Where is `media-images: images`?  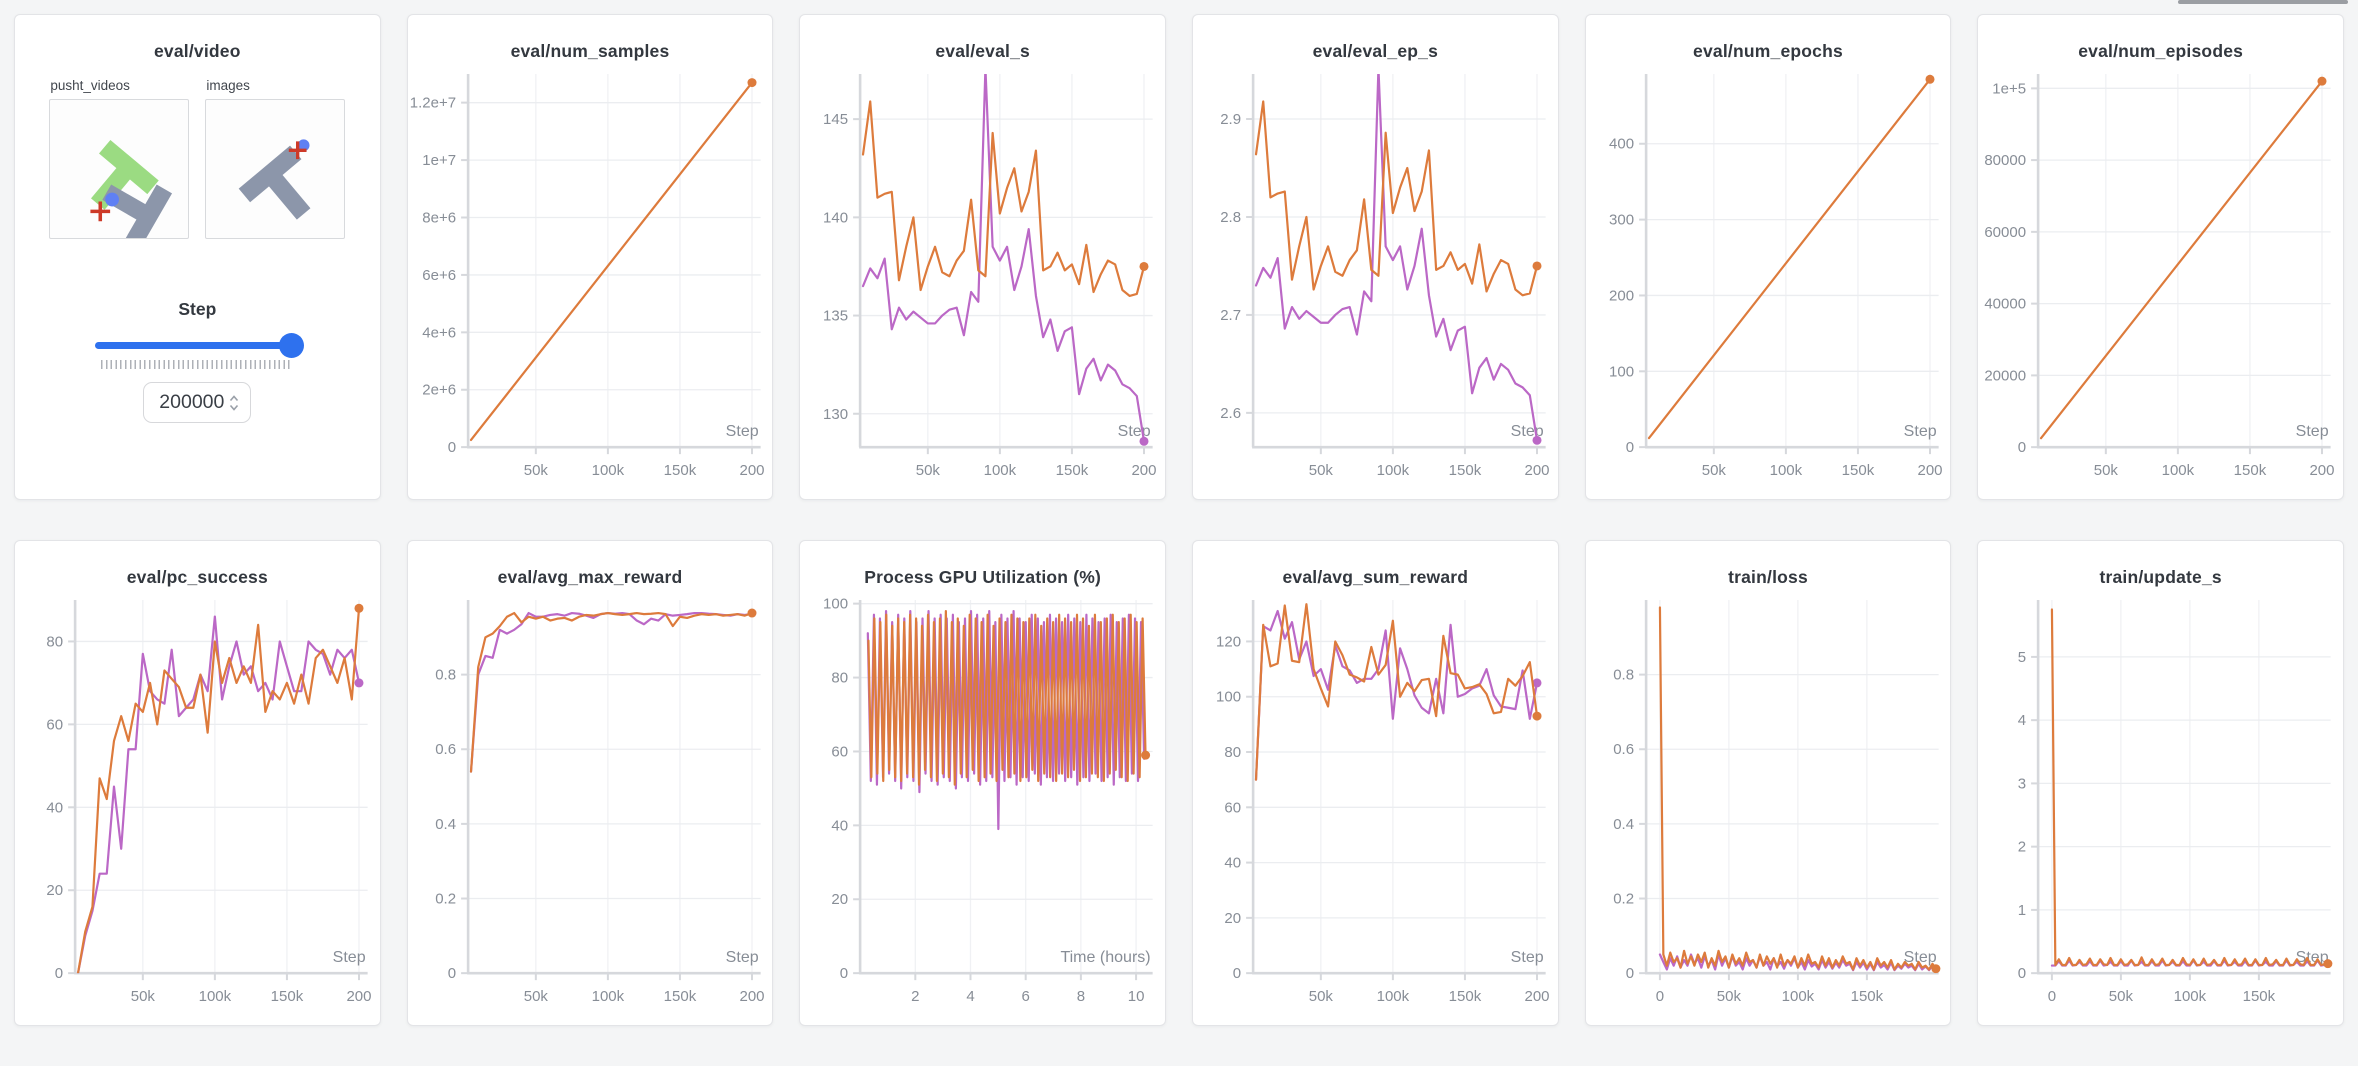 media-images: images is located at coordinates (275, 158).